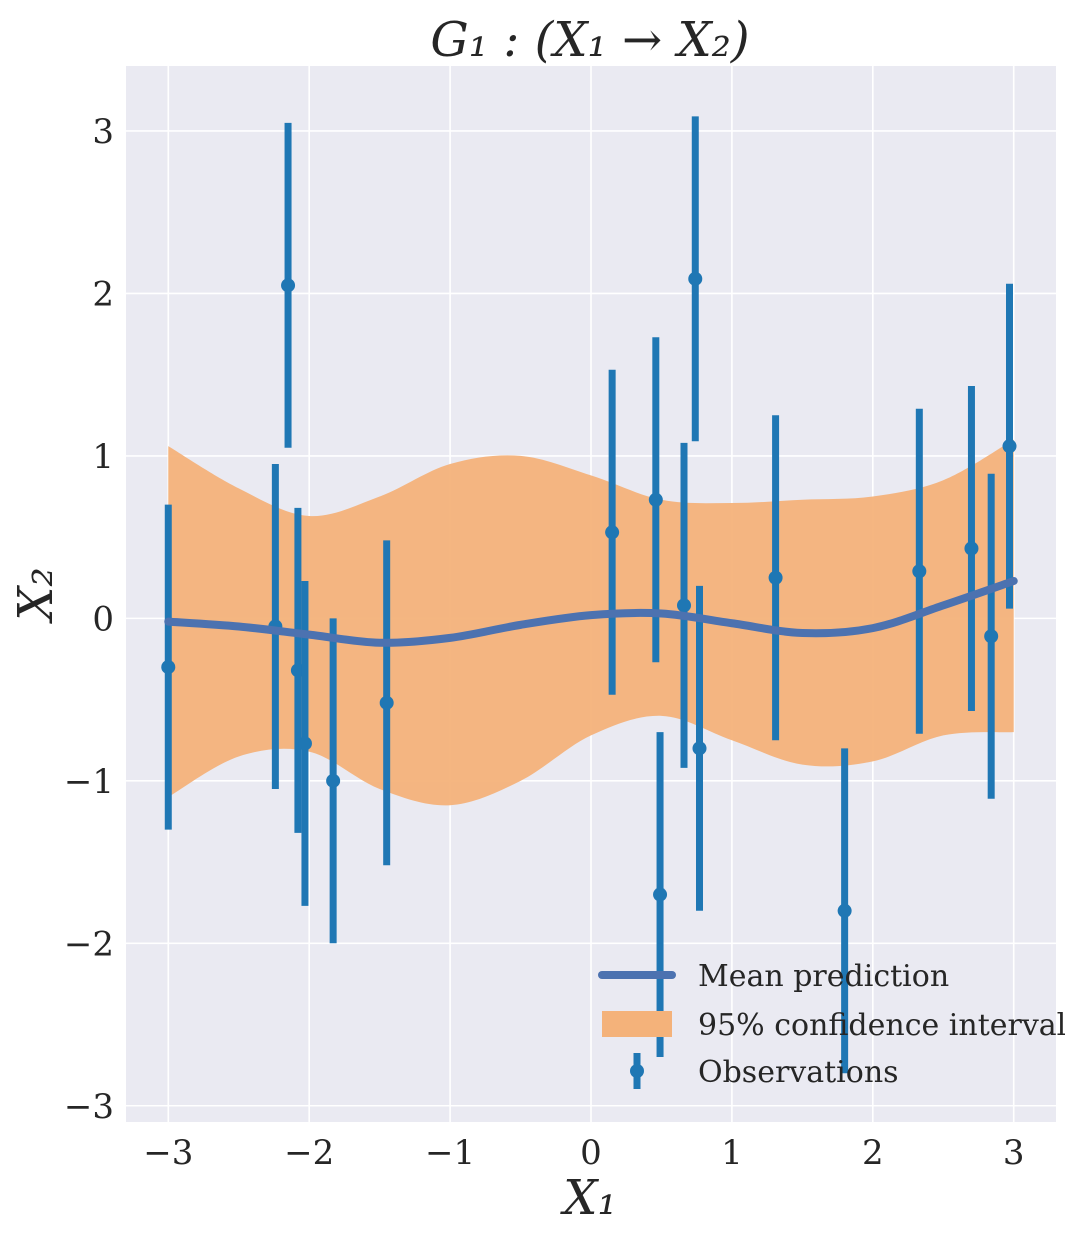  What do you see at coordinates (798, 1072) in the screenshot?
I see `legend-label-observations: Observations` at bounding box center [798, 1072].